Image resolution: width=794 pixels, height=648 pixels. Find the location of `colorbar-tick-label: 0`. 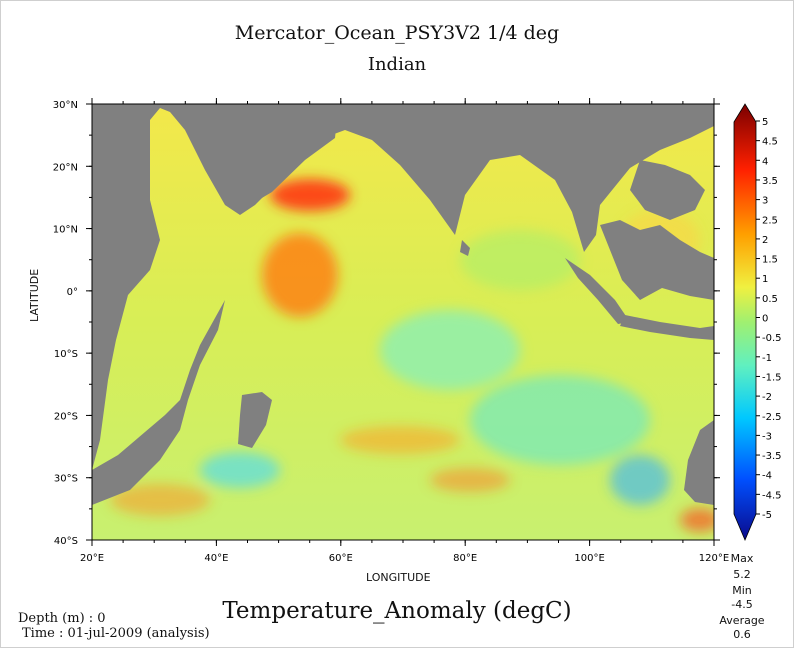

colorbar-tick-label: 0 is located at coordinates (765, 319).